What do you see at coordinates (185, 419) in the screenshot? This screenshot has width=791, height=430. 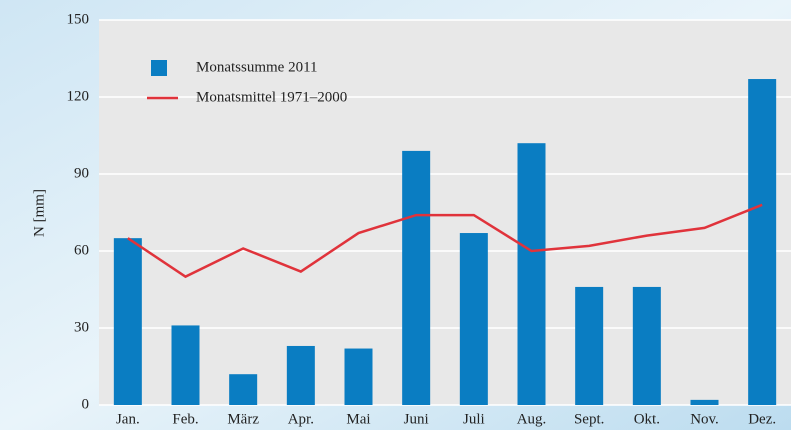 I see `x-tick-label: Feb.` at bounding box center [185, 419].